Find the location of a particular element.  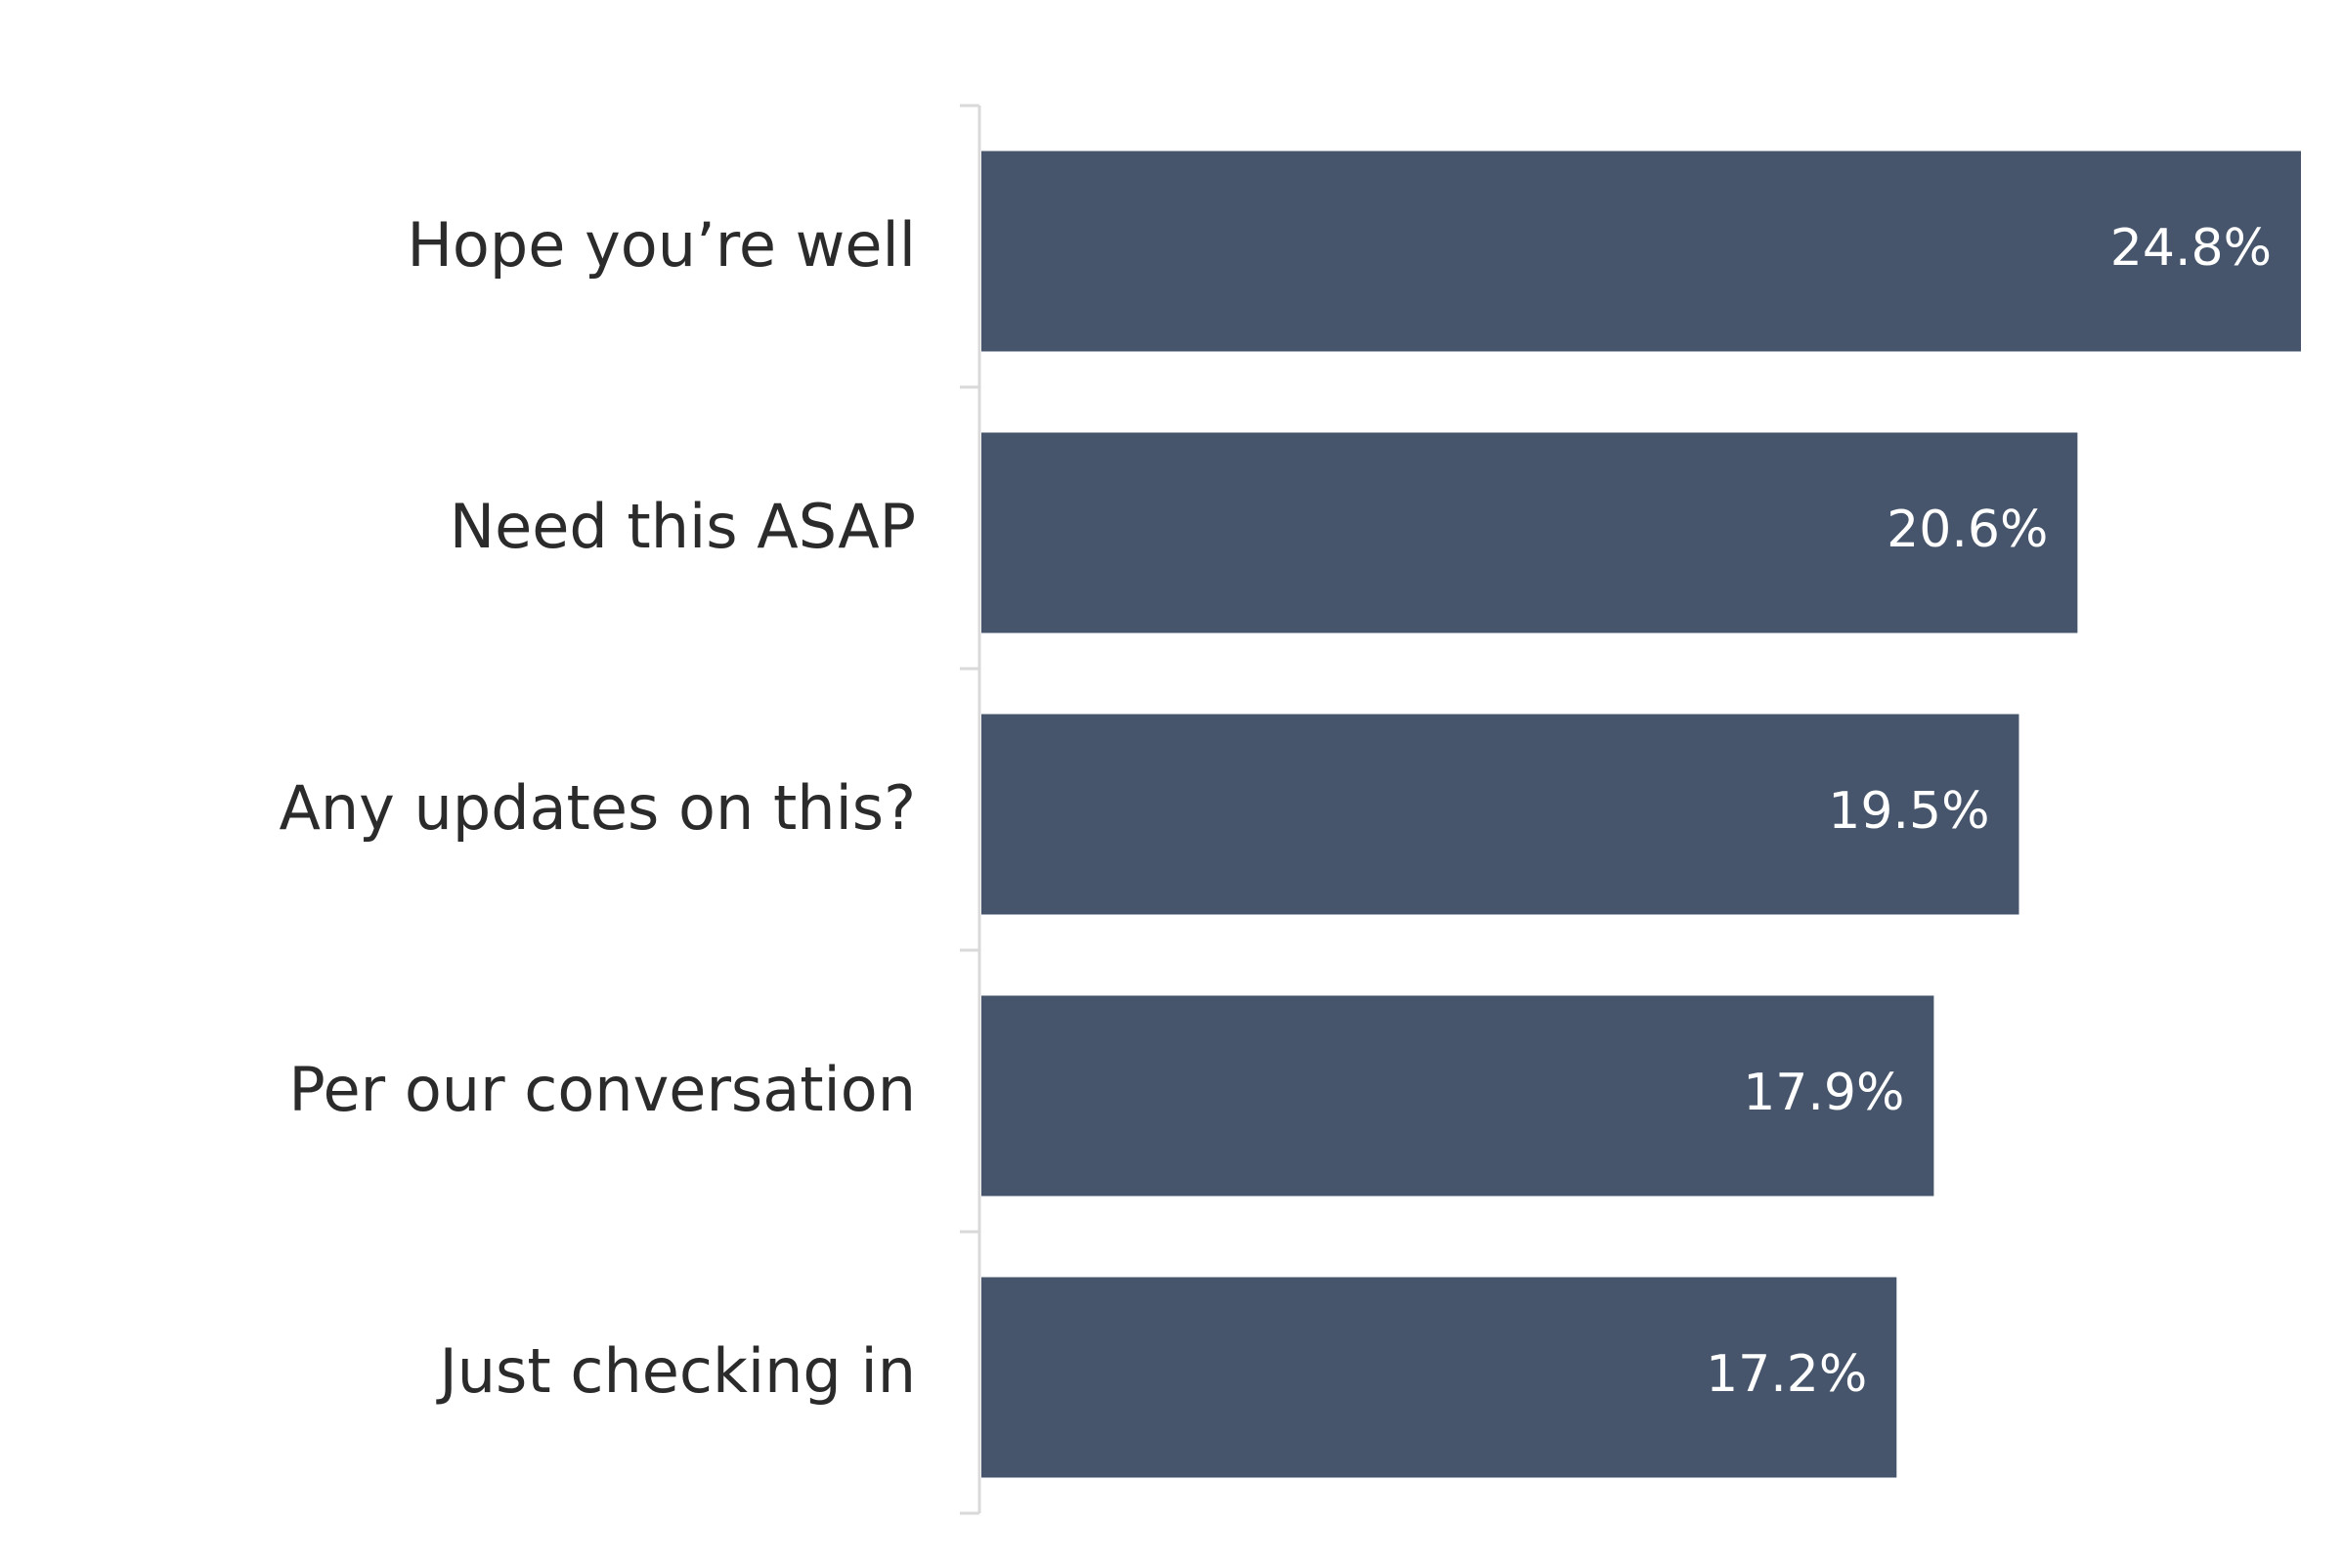

category-label: Per our conversation is located at coordinates (602, 1089).